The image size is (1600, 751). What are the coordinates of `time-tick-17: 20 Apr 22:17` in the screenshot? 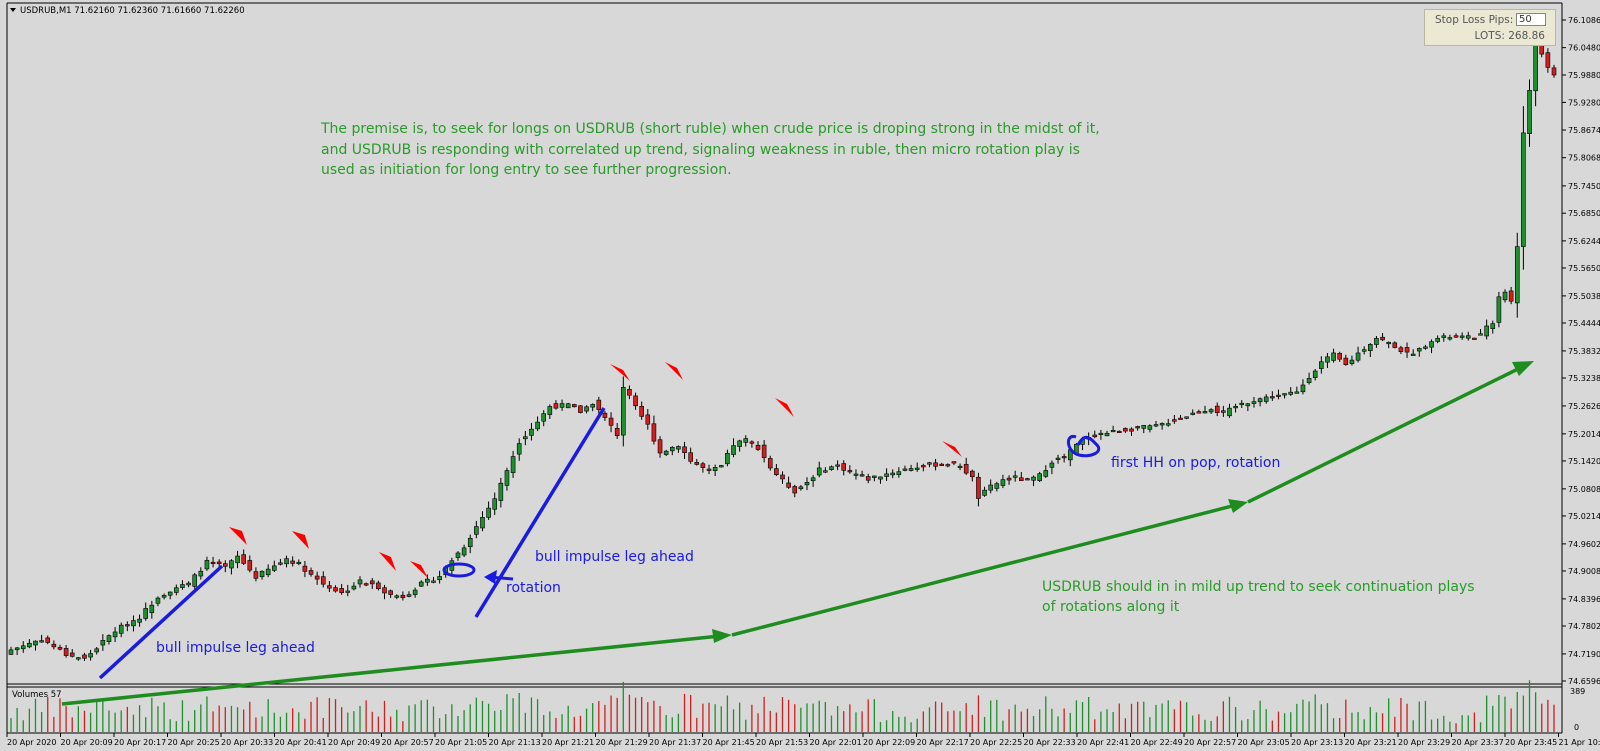 It's located at (943, 742).